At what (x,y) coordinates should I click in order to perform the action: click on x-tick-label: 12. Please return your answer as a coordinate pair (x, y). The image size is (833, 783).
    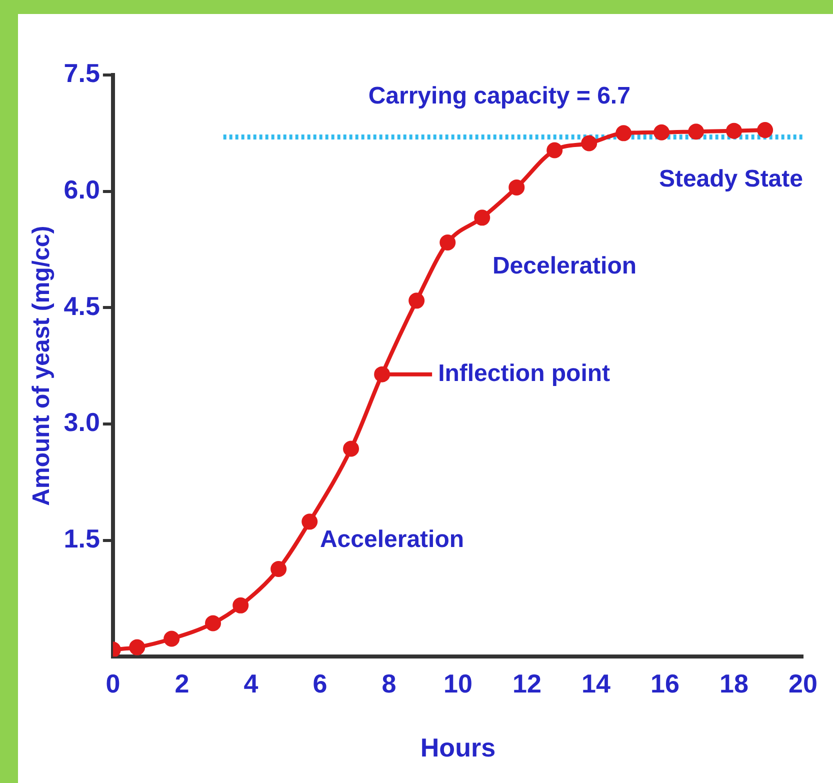
    Looking at the image, I should click on (527, 683).